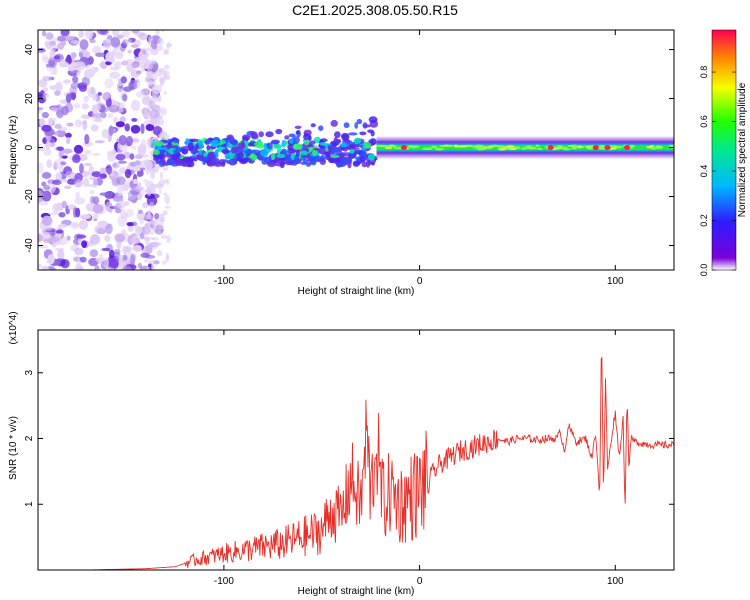 Image resolution: width=750 pixels, height=600 pixels. What do you see at coordinates (704, 121) in the screenshot?
I see `colorbar-tick-label: 0.6` at bounding box center [704, 121].